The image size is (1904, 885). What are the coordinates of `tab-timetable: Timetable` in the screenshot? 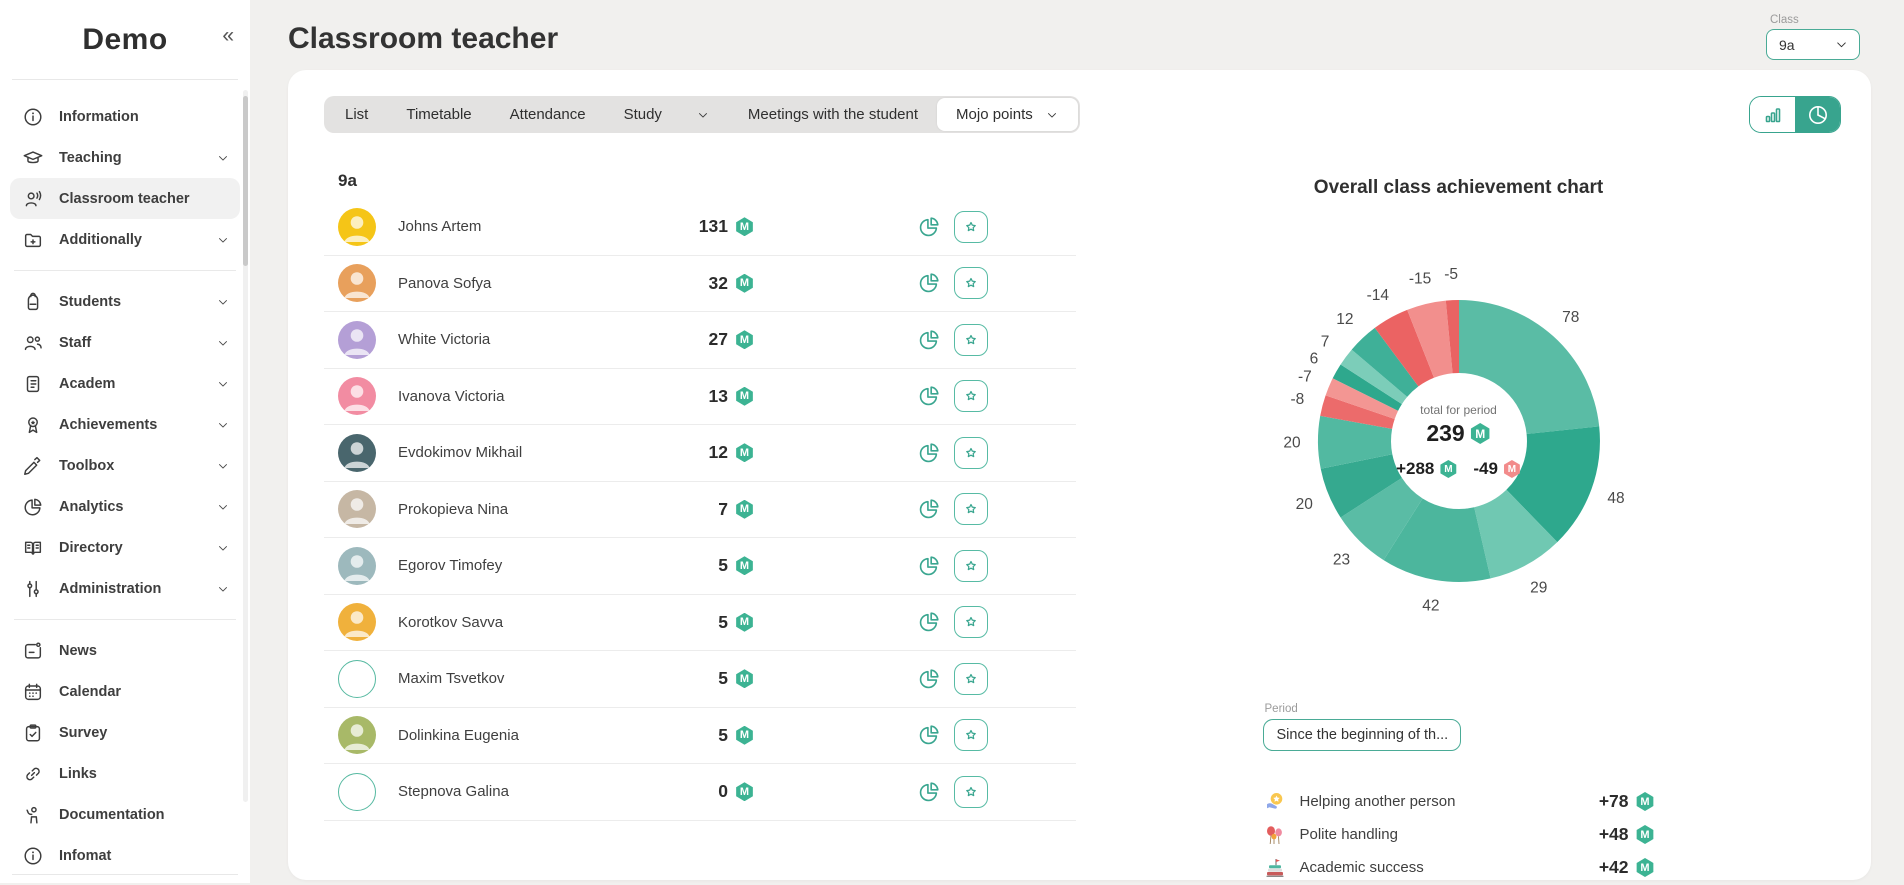 It's located at (438, 114).